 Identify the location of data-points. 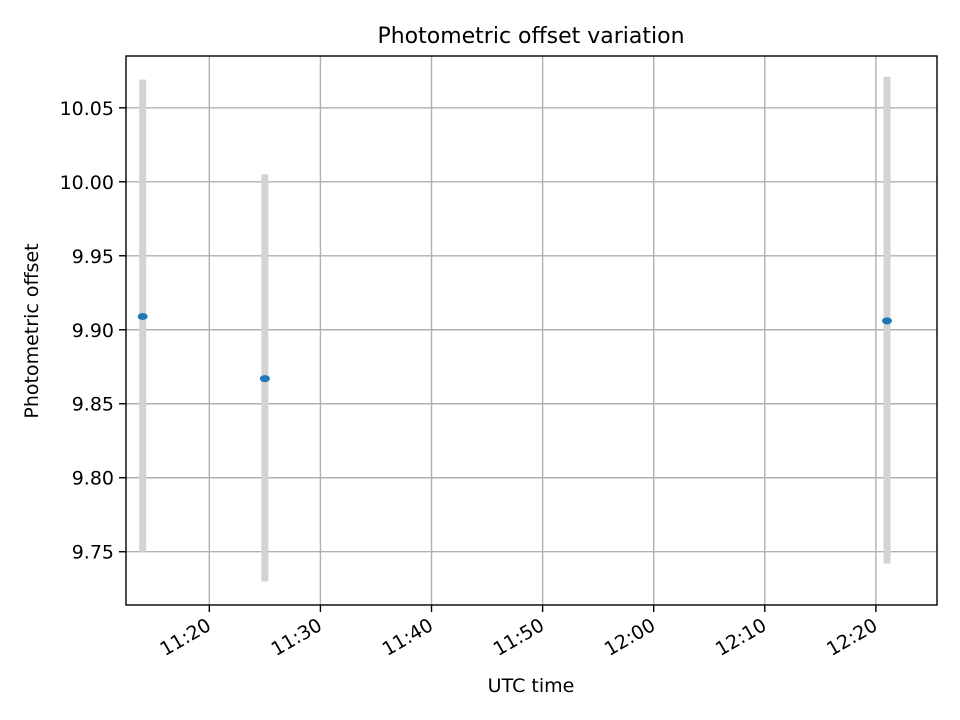
(515, 347).